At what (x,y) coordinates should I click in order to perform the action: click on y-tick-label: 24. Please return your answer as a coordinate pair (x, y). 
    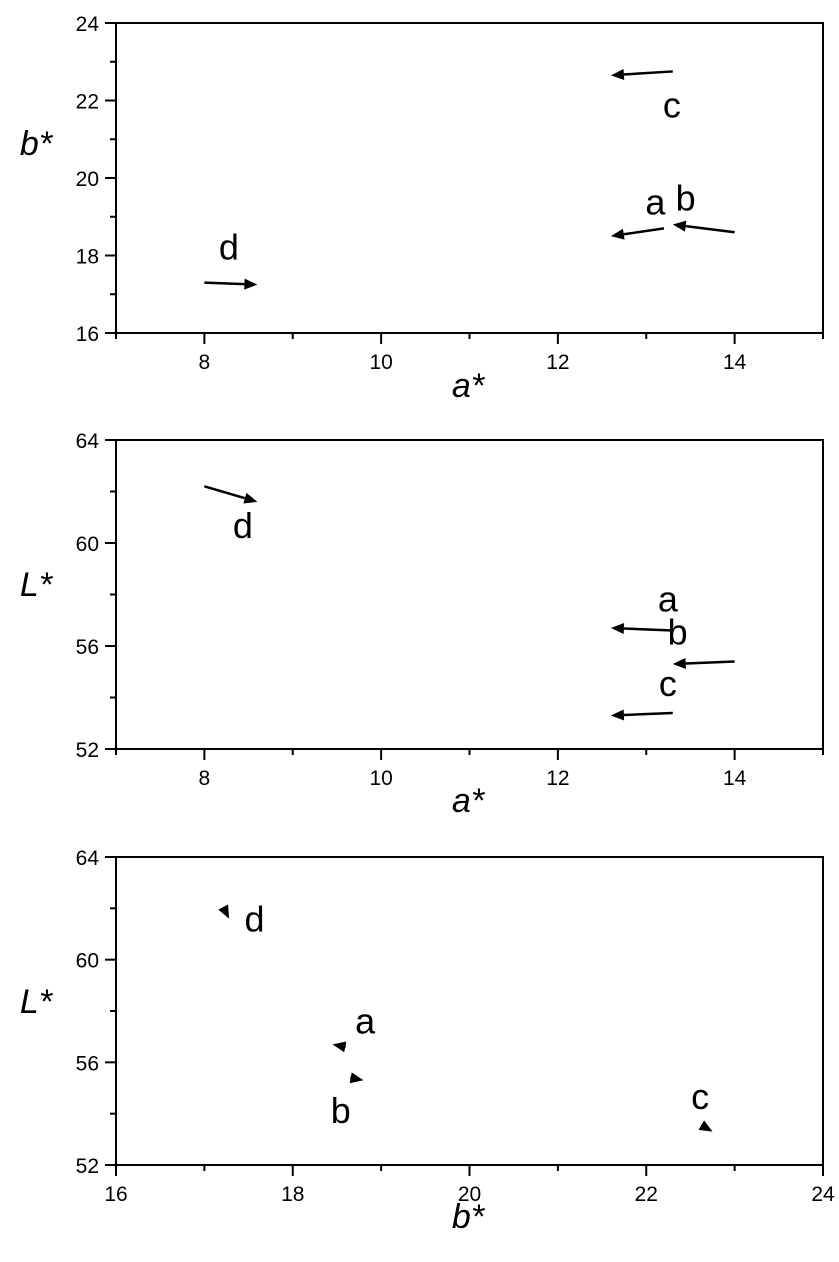
    Looking at the image, I should click on (88, 24).